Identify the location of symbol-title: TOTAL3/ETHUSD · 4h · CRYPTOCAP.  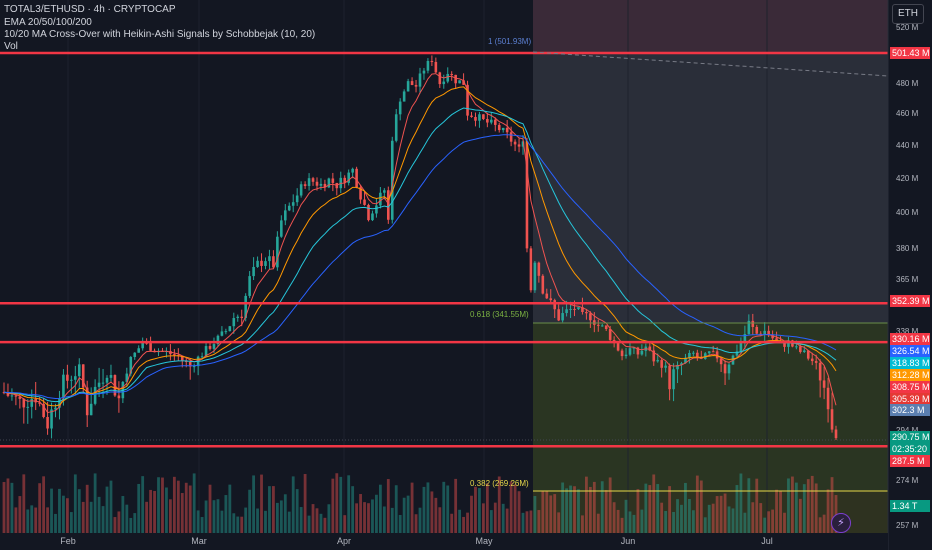
(90, 9).